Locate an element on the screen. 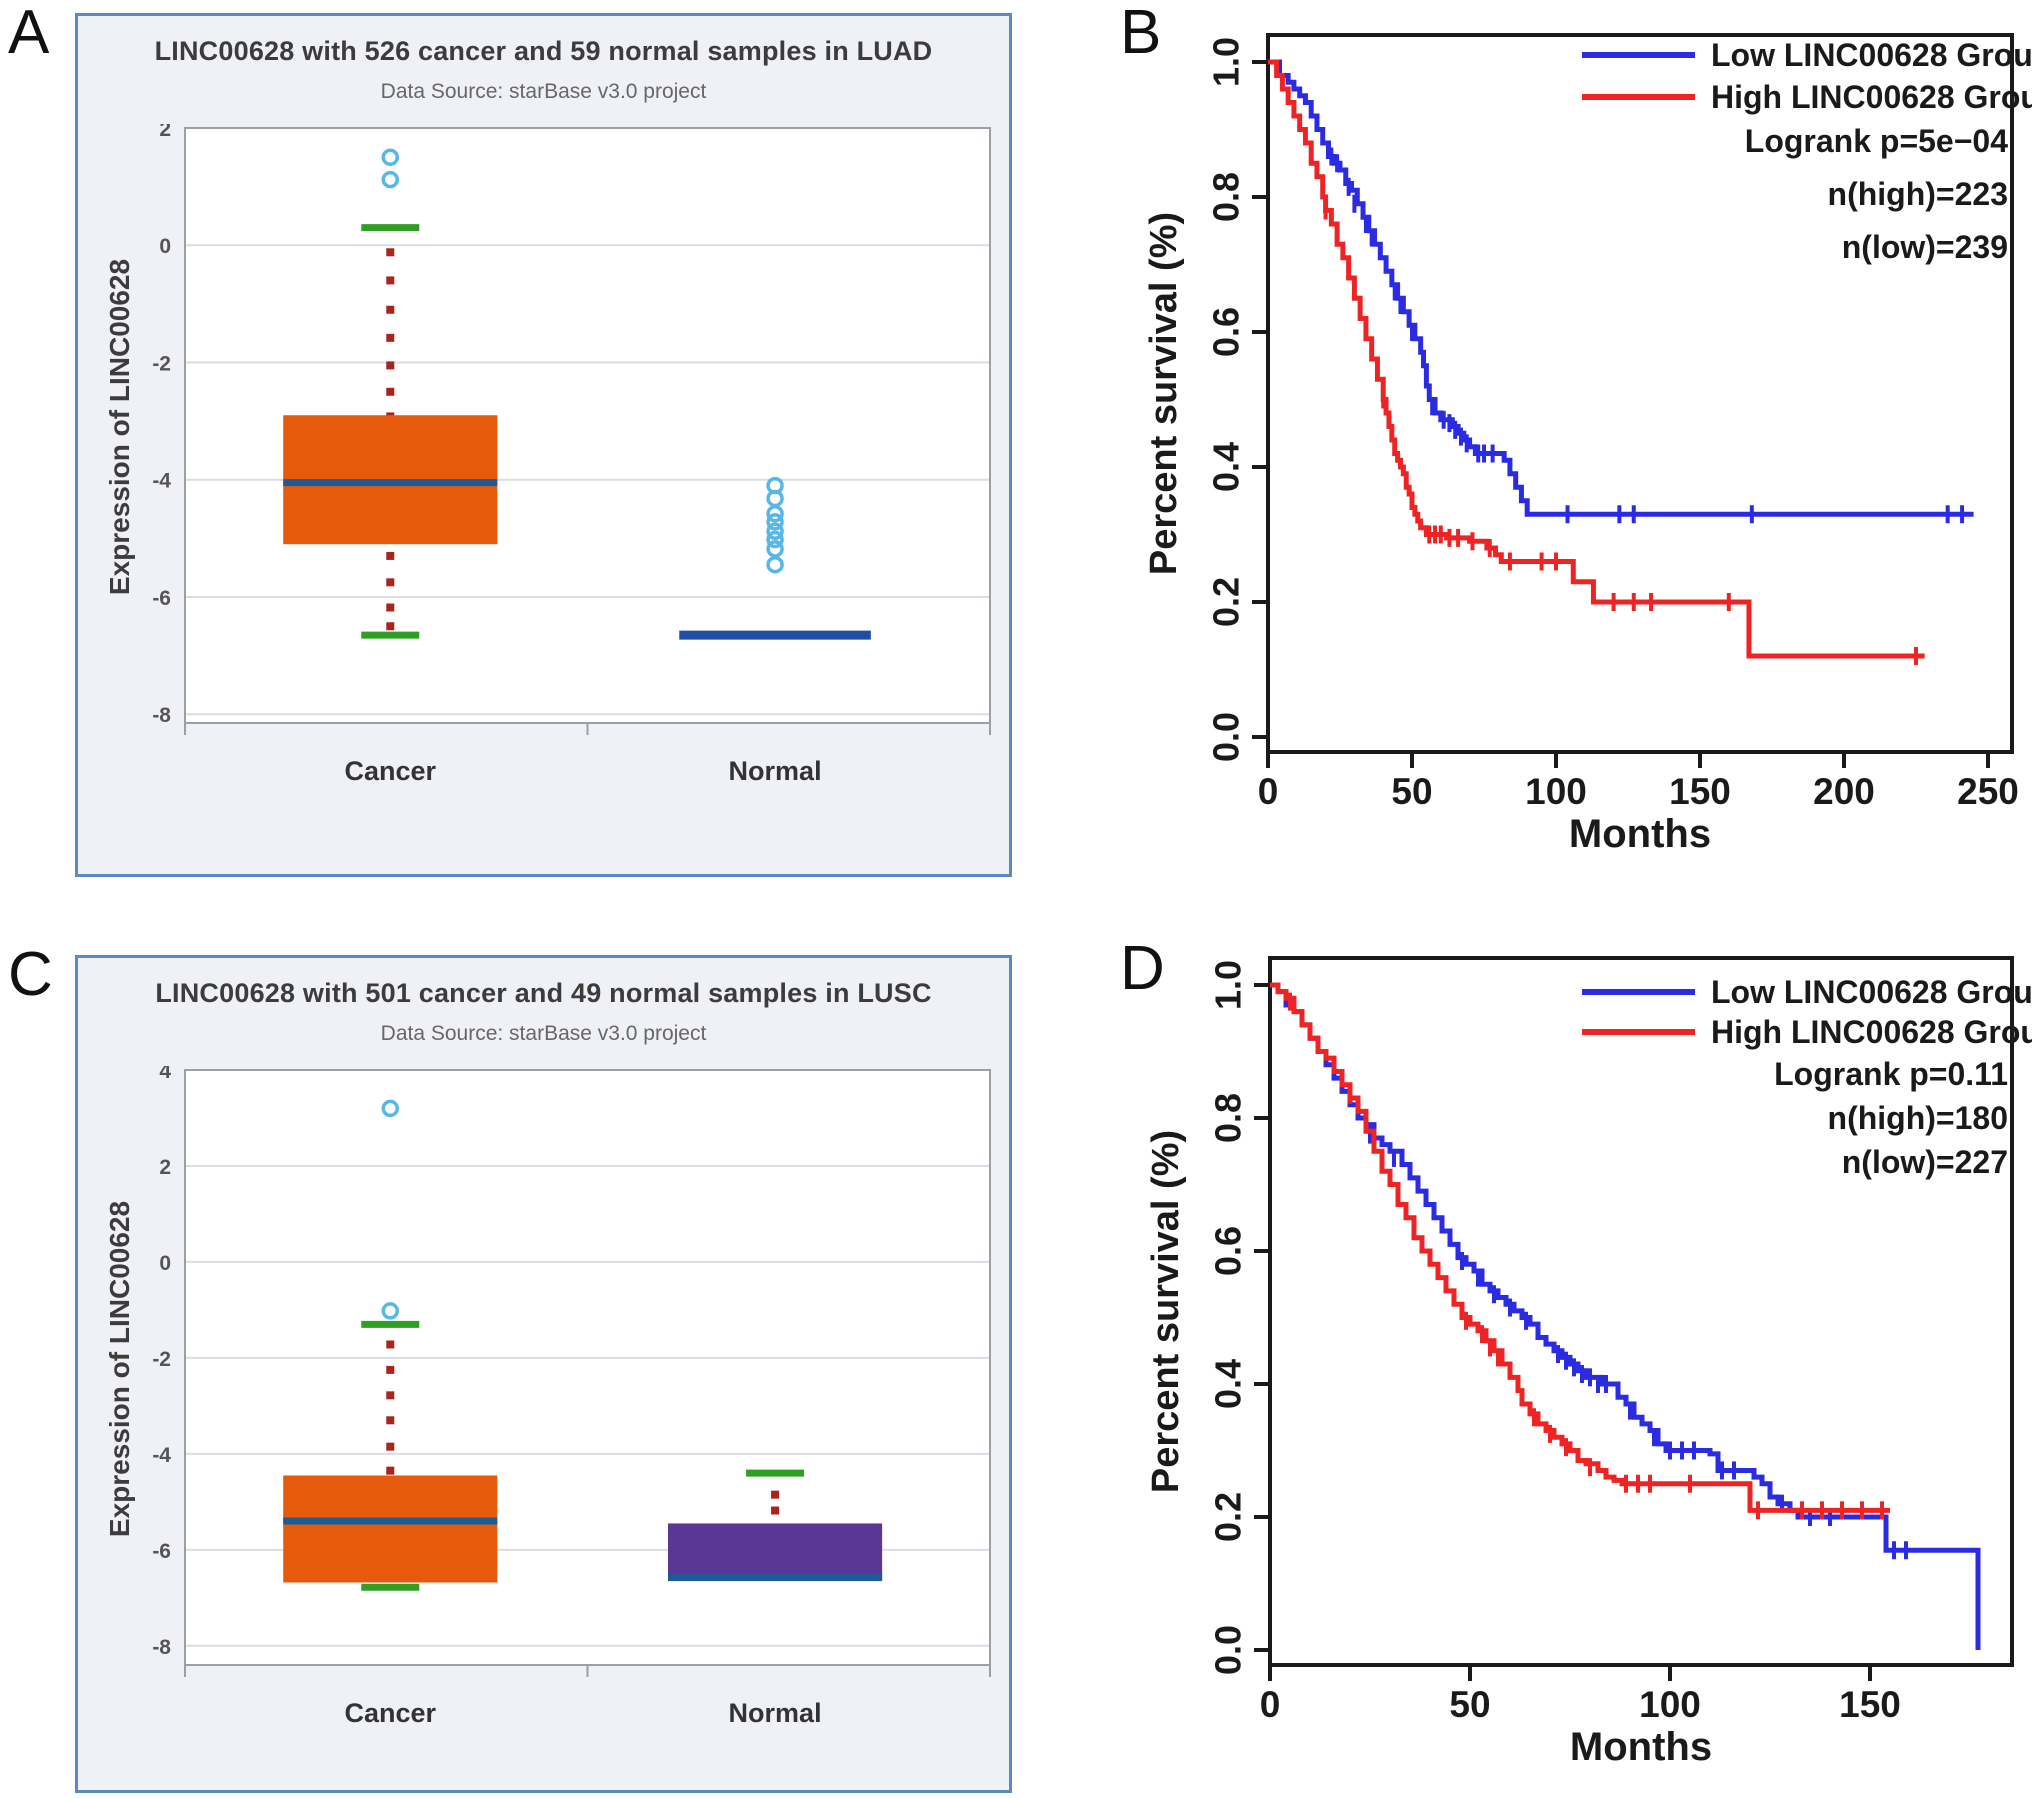  panel-b-letter: B is located at coordinates (1141, 33).